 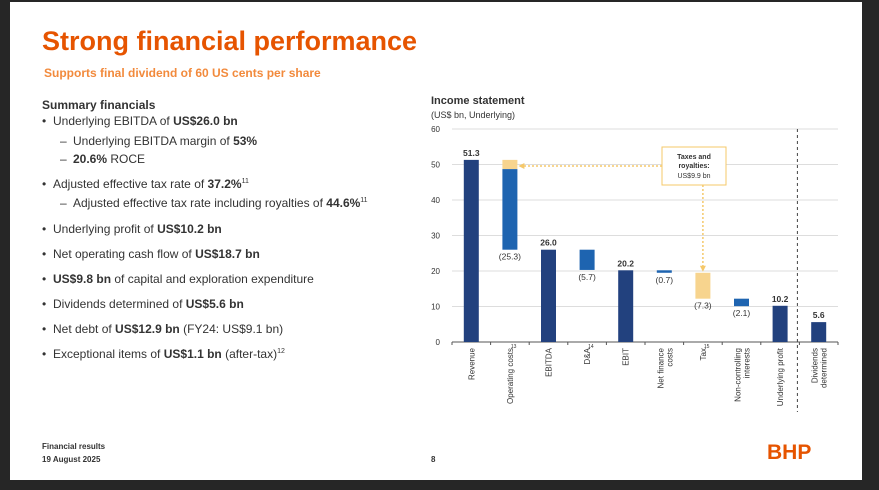 I want to click on category-footnote: 14, so click(x=591, y=347).